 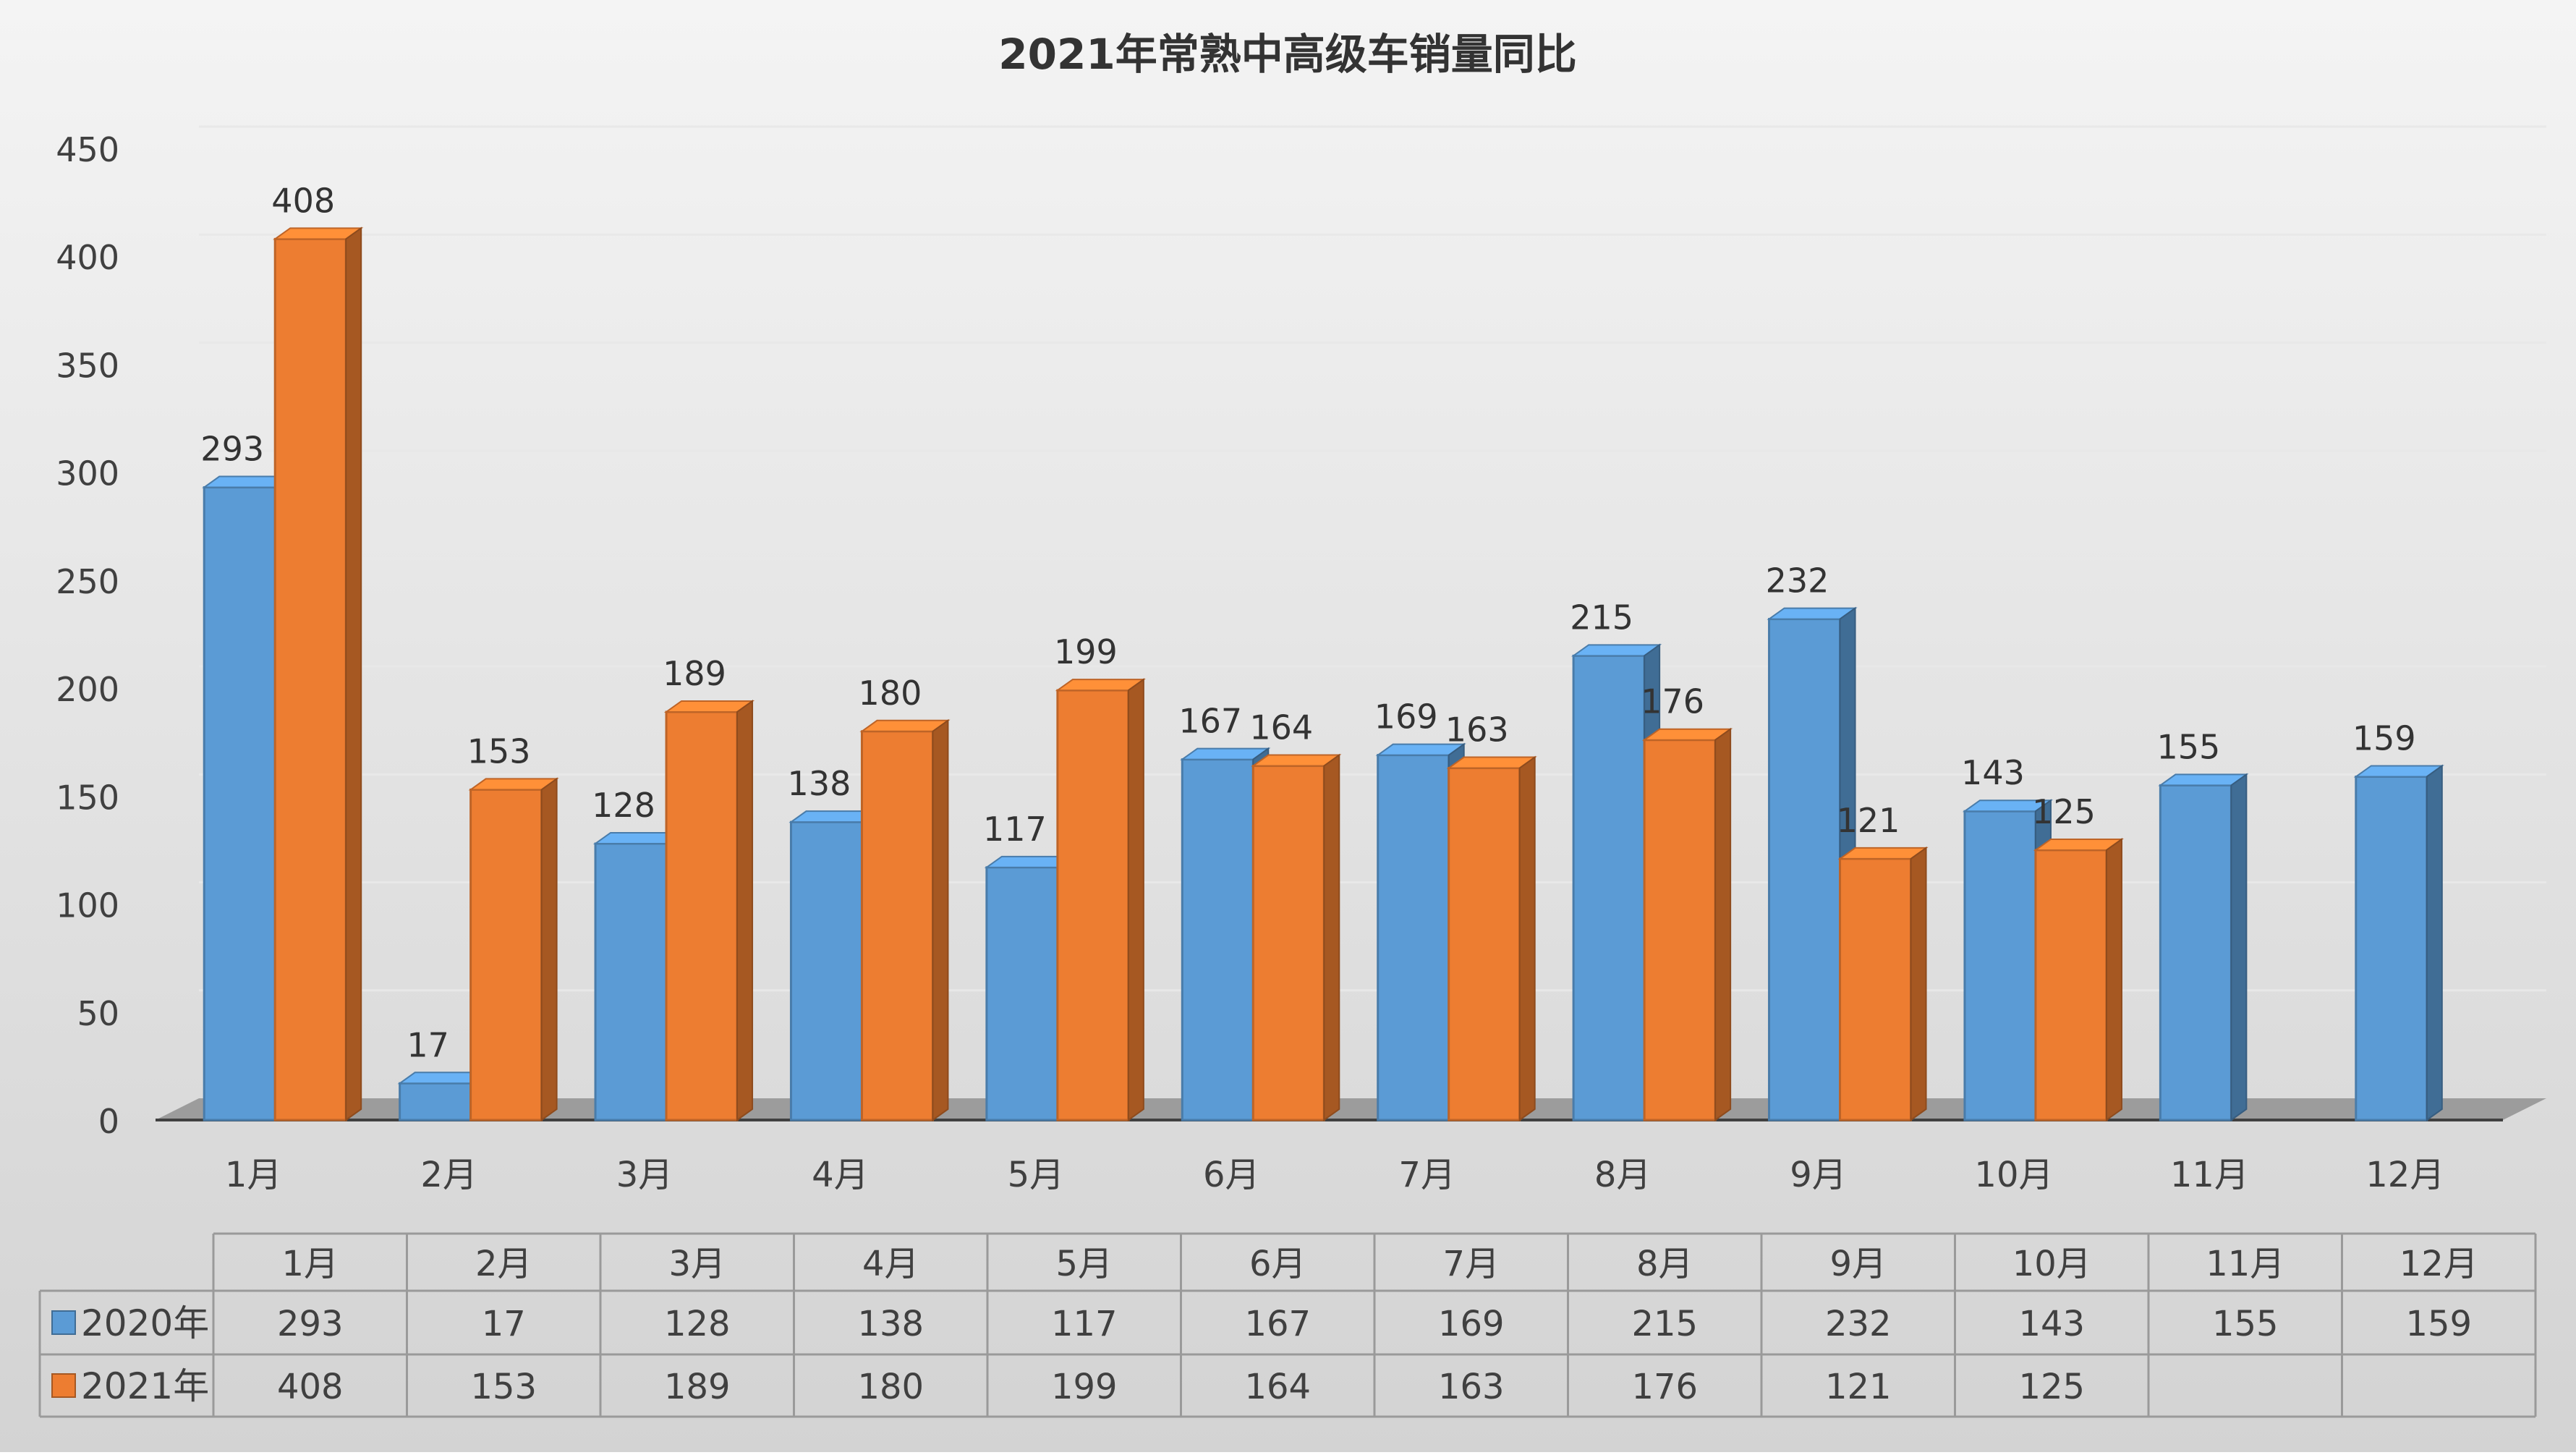 I want to click on table-value-cell: 293, so click(x=310, y=1324).